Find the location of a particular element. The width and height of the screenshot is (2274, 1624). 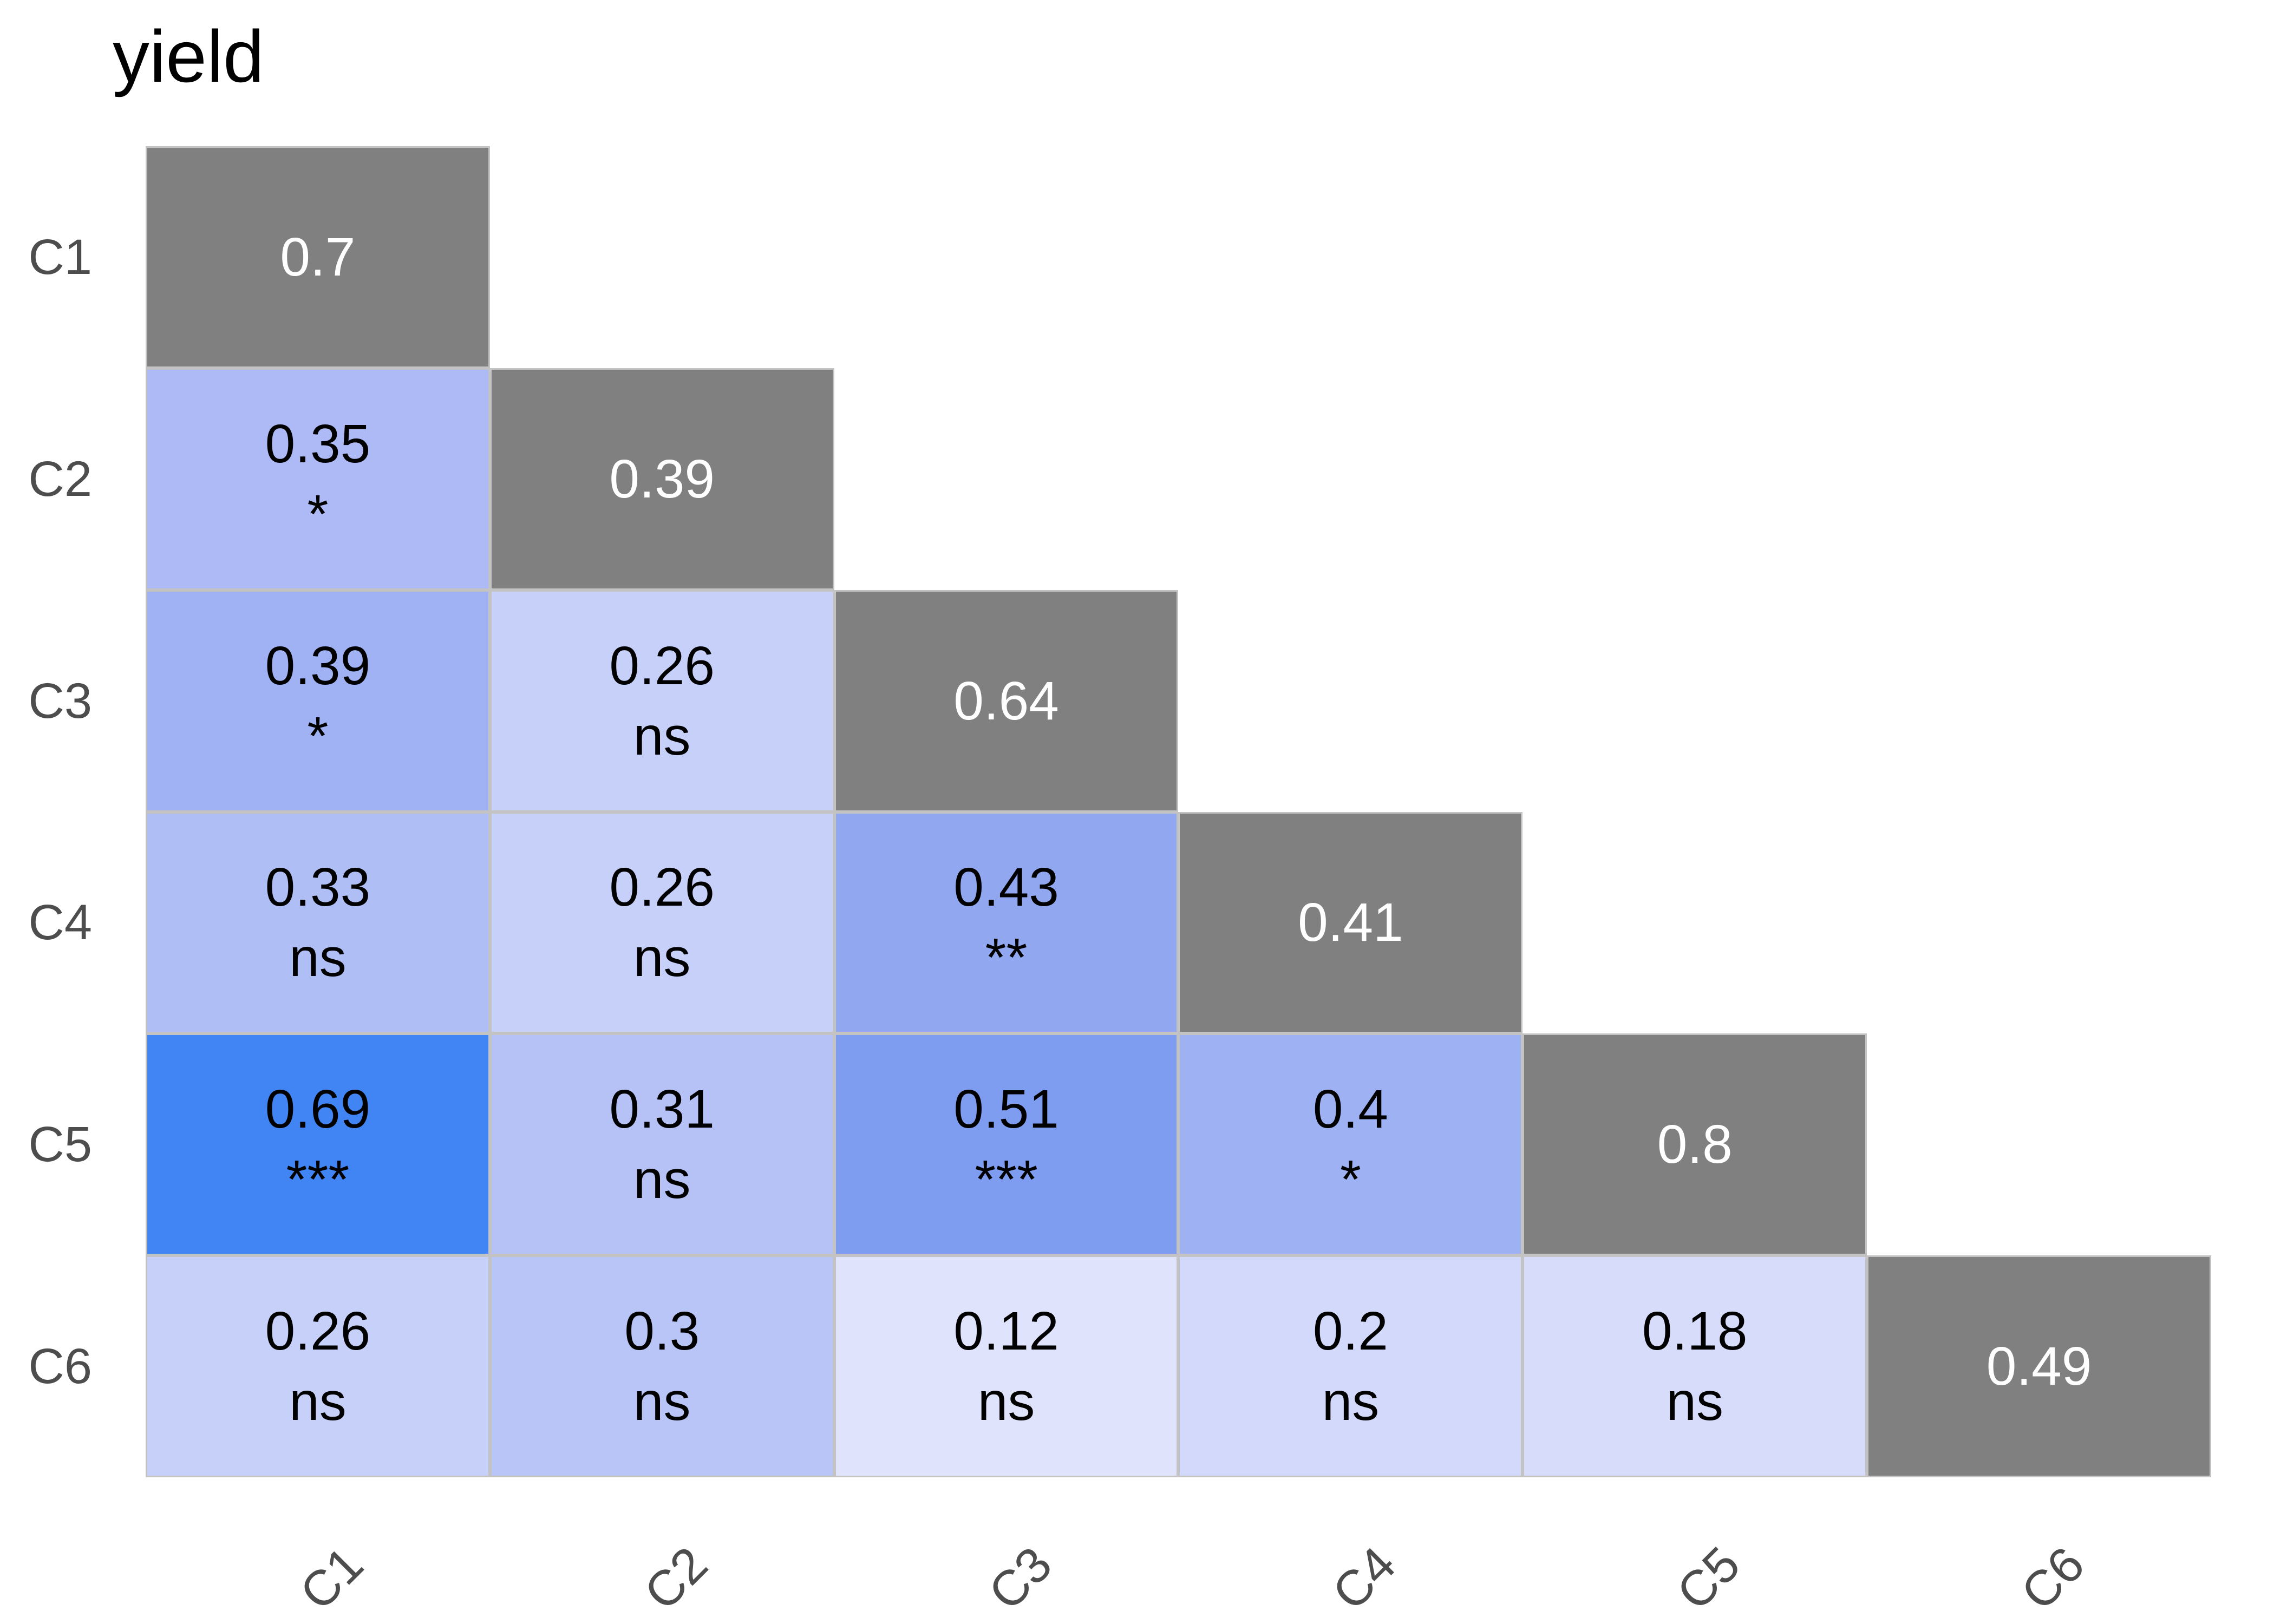

diagonal-cell-C6-C6: 0.49 is located at coordinates (2039, 1366).